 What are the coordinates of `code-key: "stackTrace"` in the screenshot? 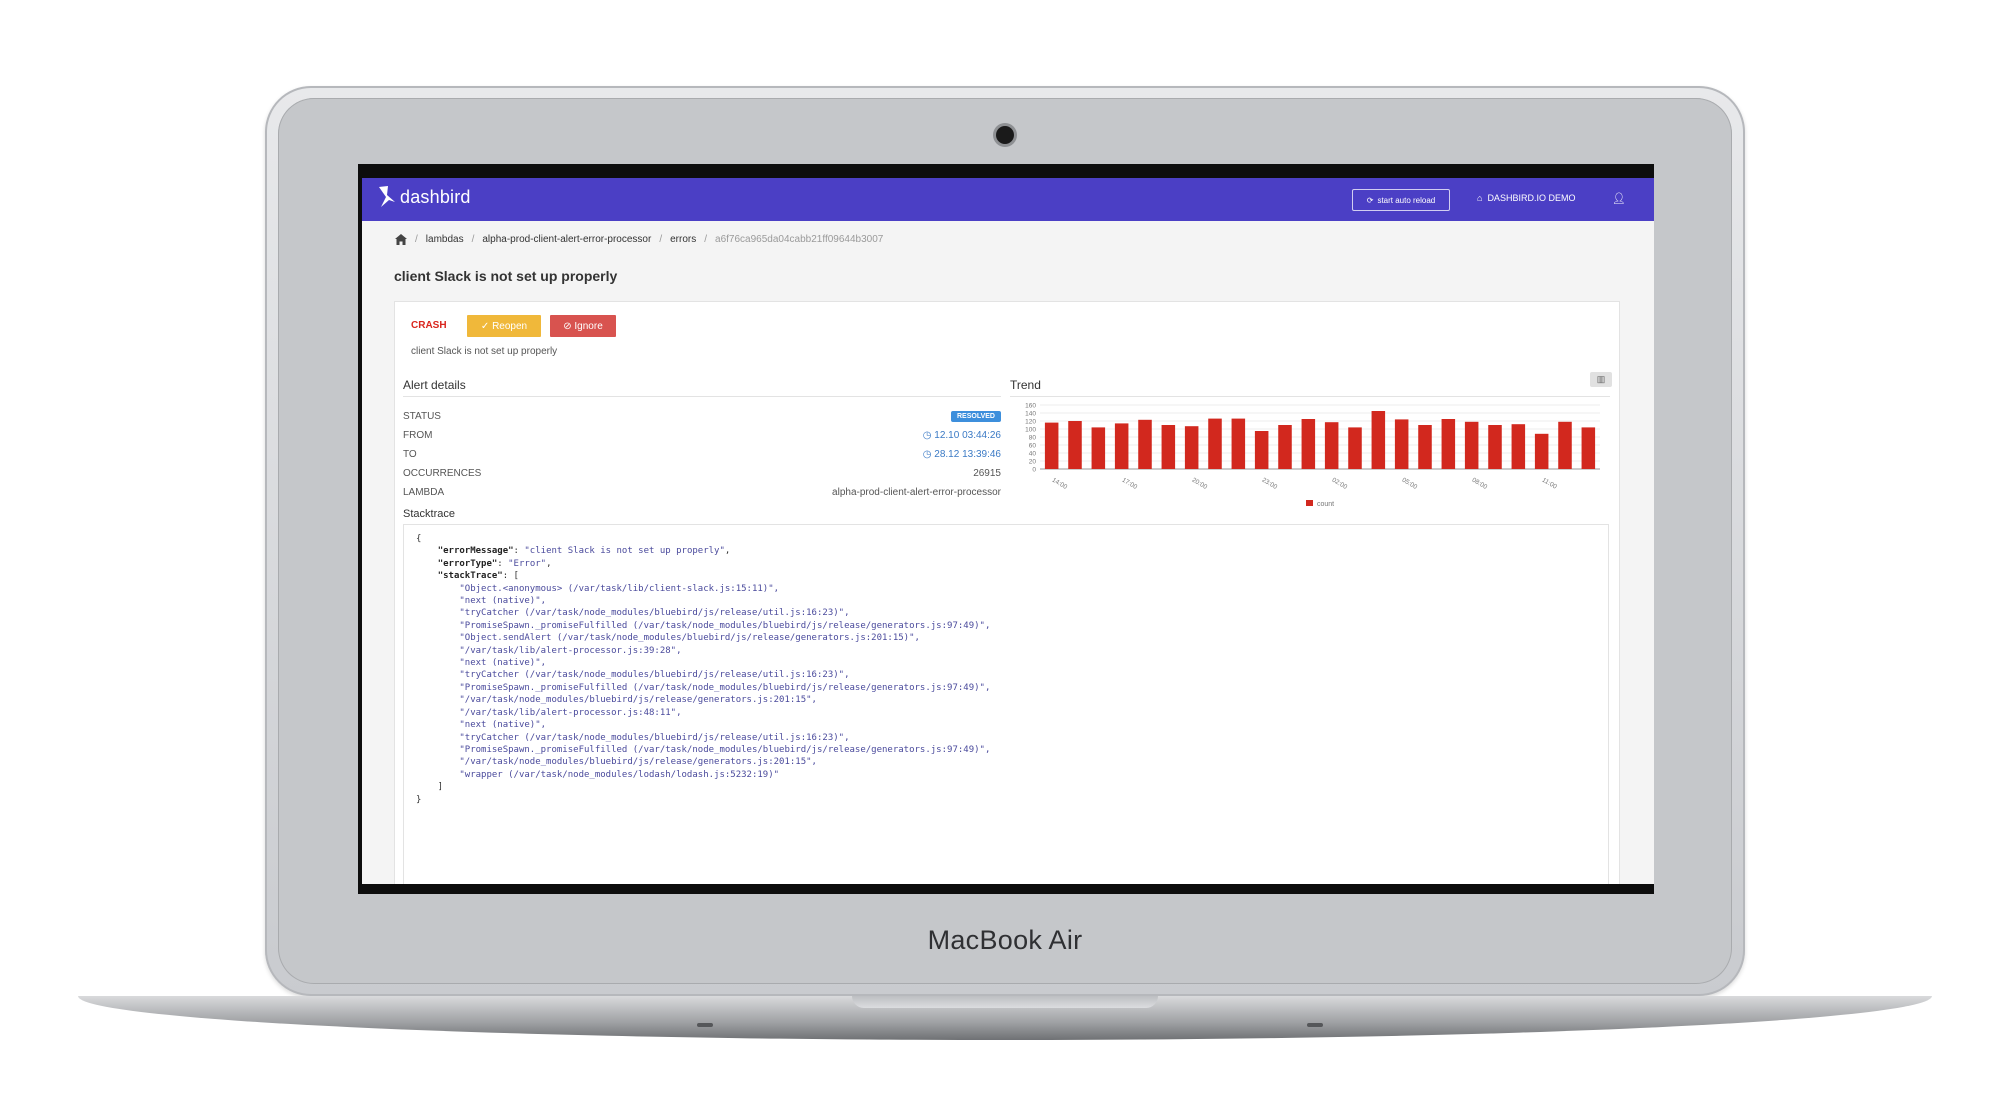 It's located at (470, 576).